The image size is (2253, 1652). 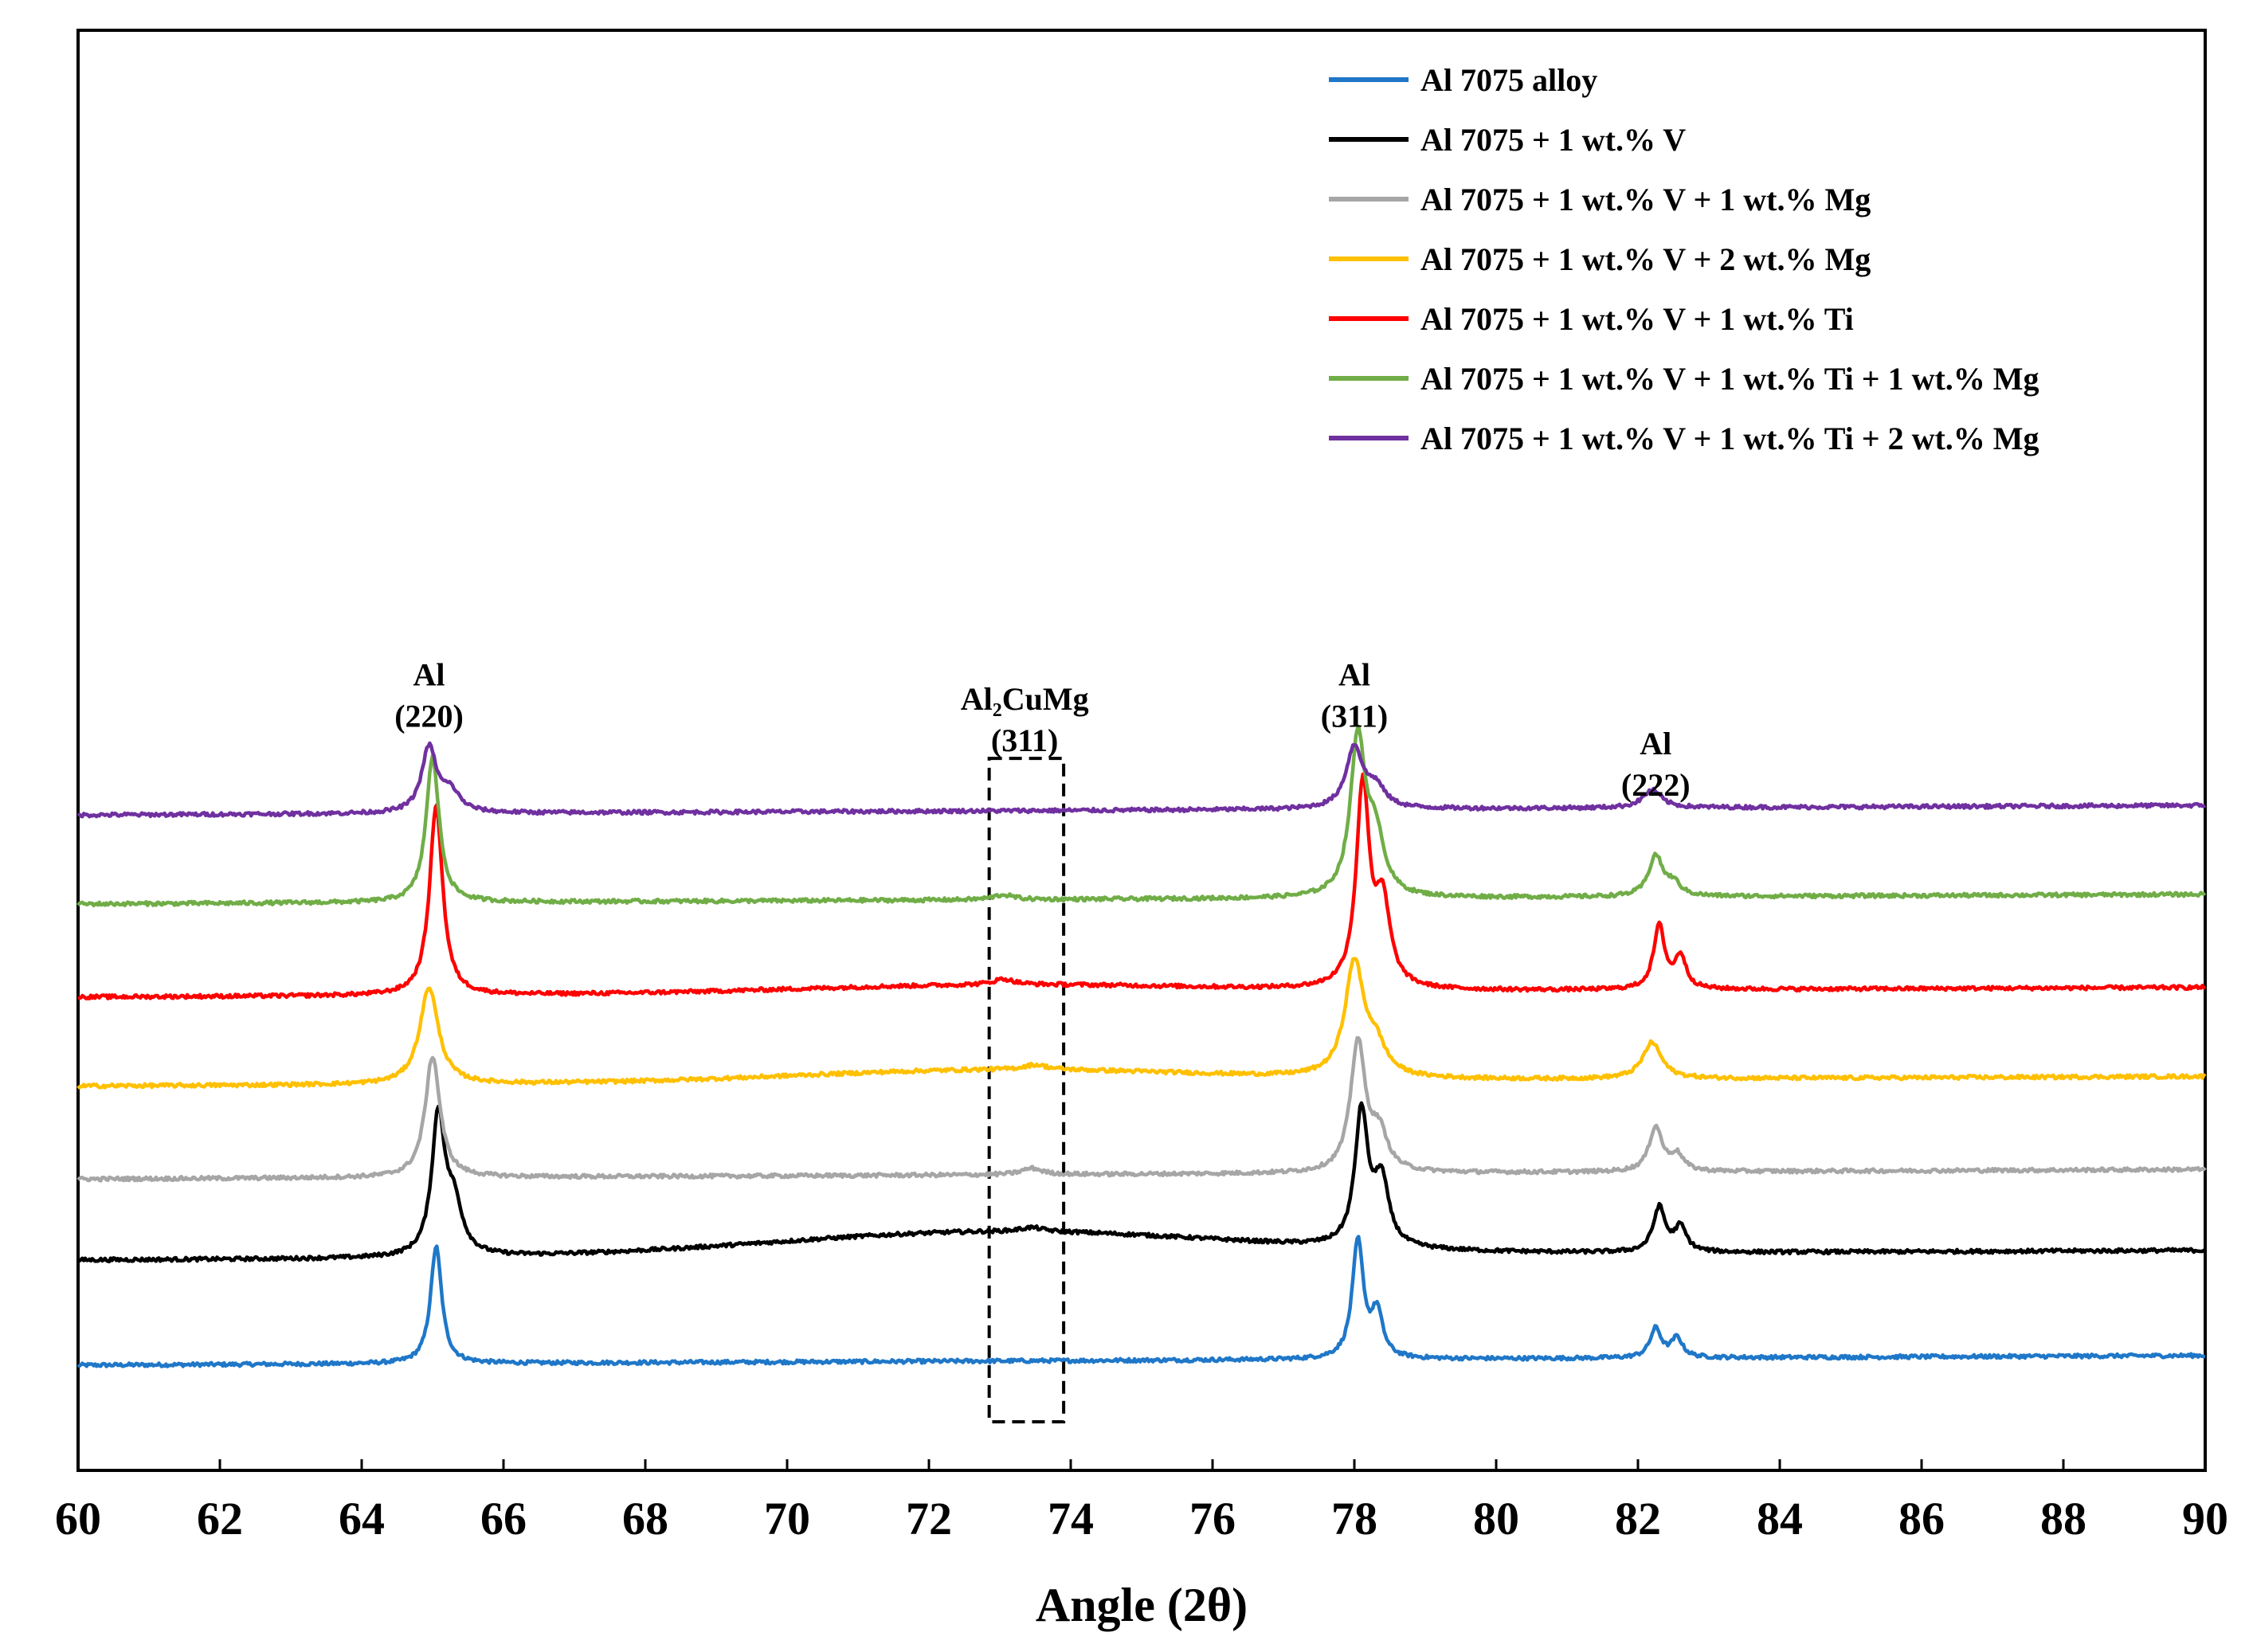 What do you see at coordinates (429, 695) in the screenshot?
I see `peak-annotation: Al (220)` at bounding box center [429, 695].